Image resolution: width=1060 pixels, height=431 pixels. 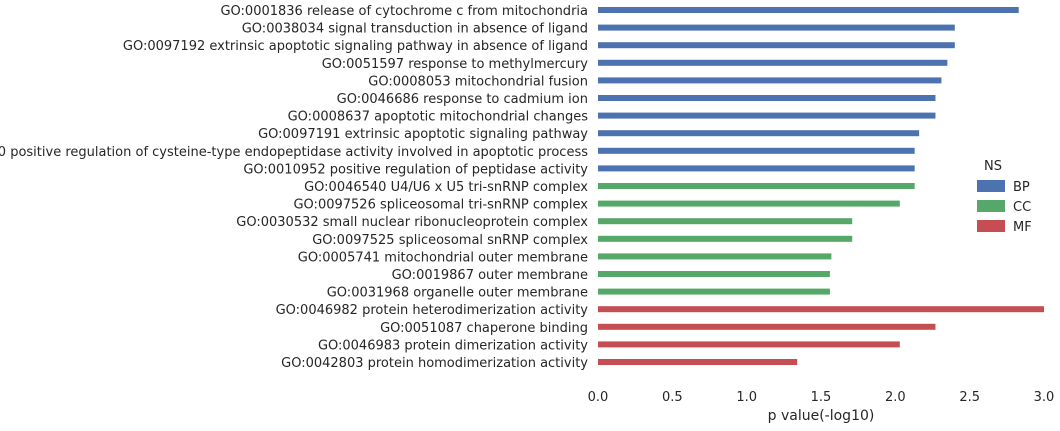 I want to click on x-tick-label: 2.0, so click(x=895, y=397).